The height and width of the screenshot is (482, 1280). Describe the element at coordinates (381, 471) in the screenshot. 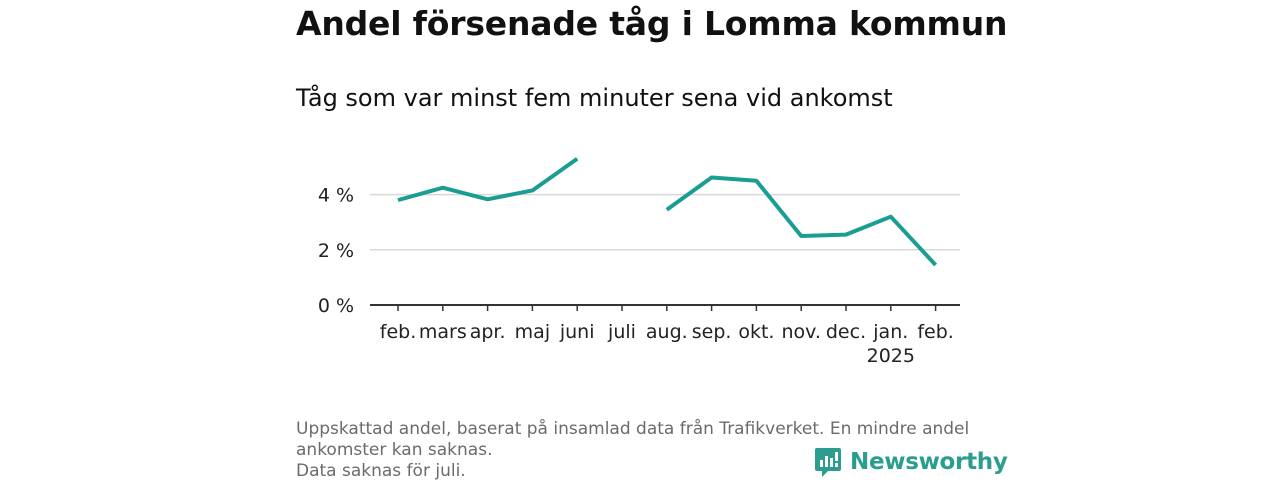

I see `footer-note-line-3: Data saknas för juli.` at that location.